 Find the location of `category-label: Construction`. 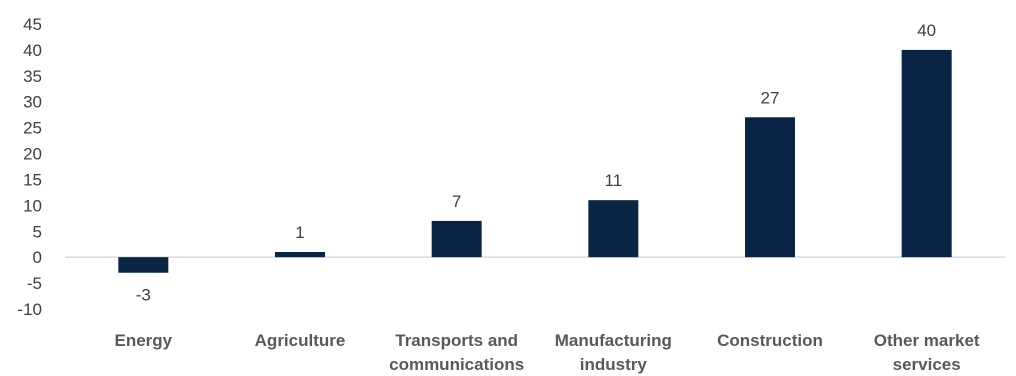

category-label: Construction is located at coordinates (770, 340).